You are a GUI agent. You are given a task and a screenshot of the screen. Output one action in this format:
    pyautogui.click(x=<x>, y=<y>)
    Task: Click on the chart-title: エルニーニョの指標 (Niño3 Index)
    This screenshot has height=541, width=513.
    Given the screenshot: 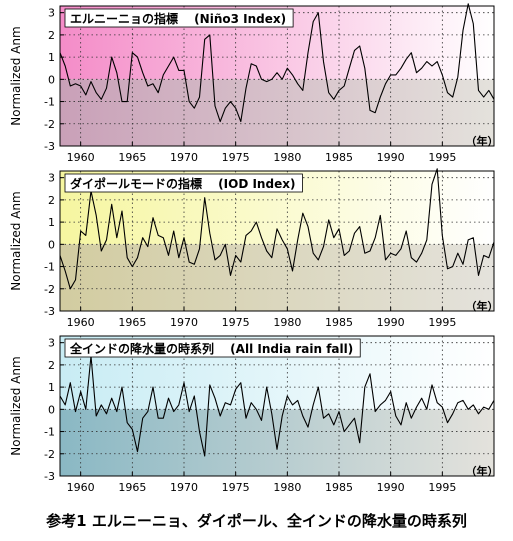 What is the action you would take?
    pyautogui.click(x=178, y=18)
    